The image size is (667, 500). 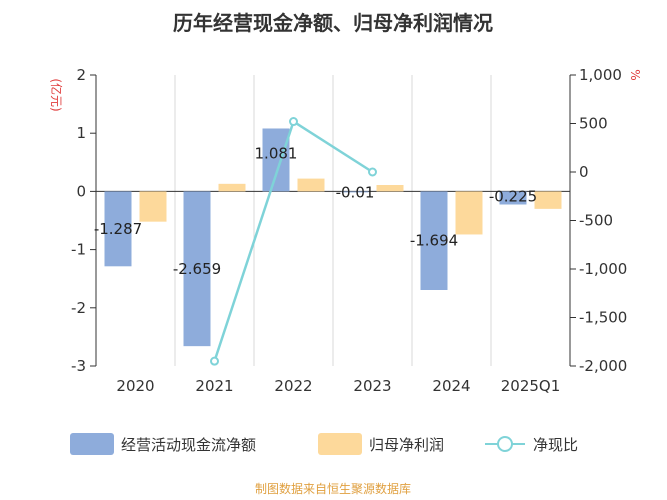 What do you see at coordinates (531, 386) in the screenshot?
I see `category-label: 2025Q1` at bounding box center [531, 386].